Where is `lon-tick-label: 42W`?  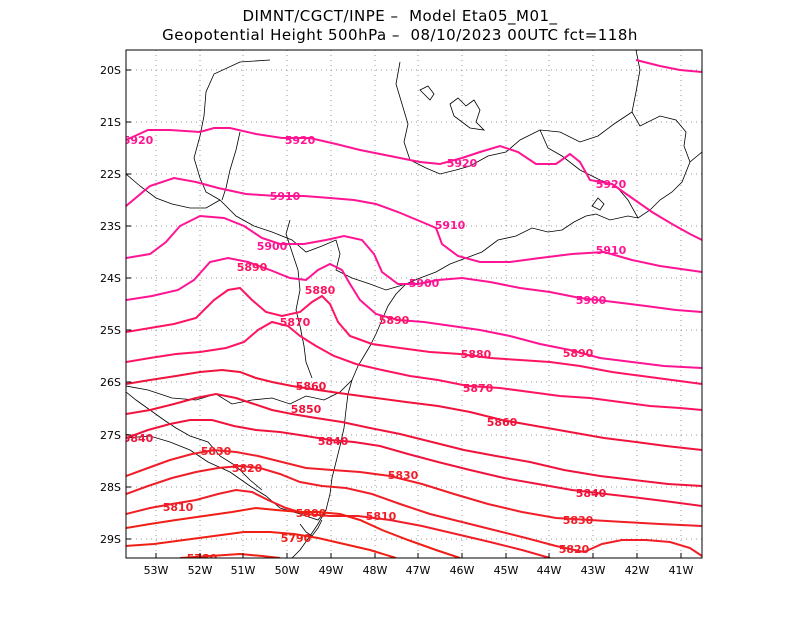 lon-tick-label: 42W is located at coordinates (637, 570).